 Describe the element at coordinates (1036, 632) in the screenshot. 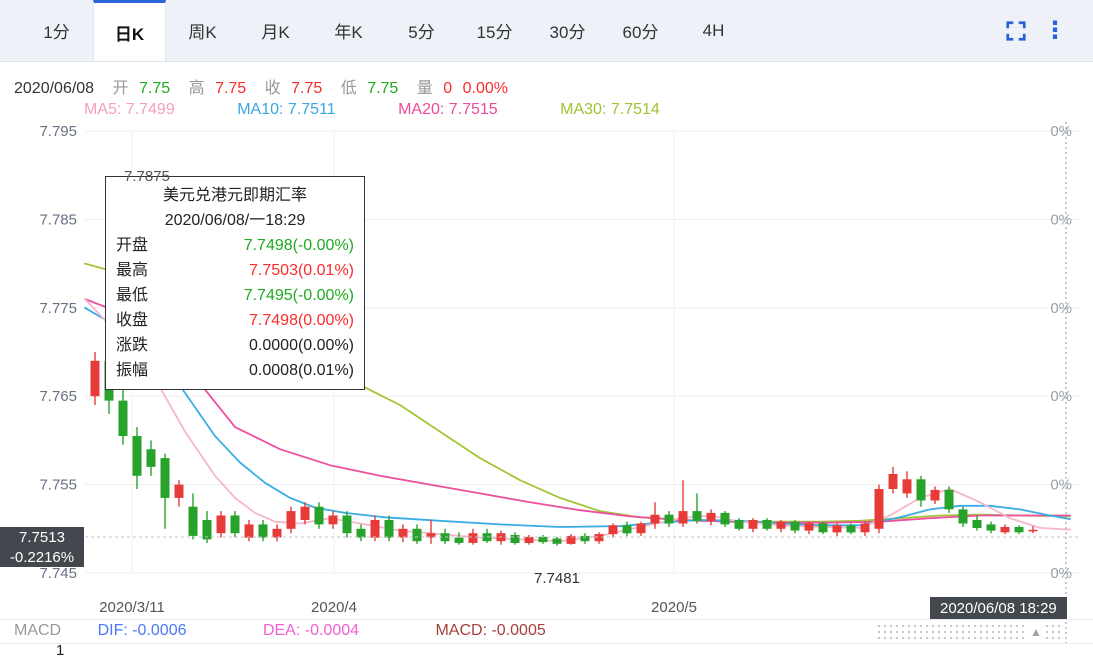

I see `navigator-handle-icon: ▲` at that location.